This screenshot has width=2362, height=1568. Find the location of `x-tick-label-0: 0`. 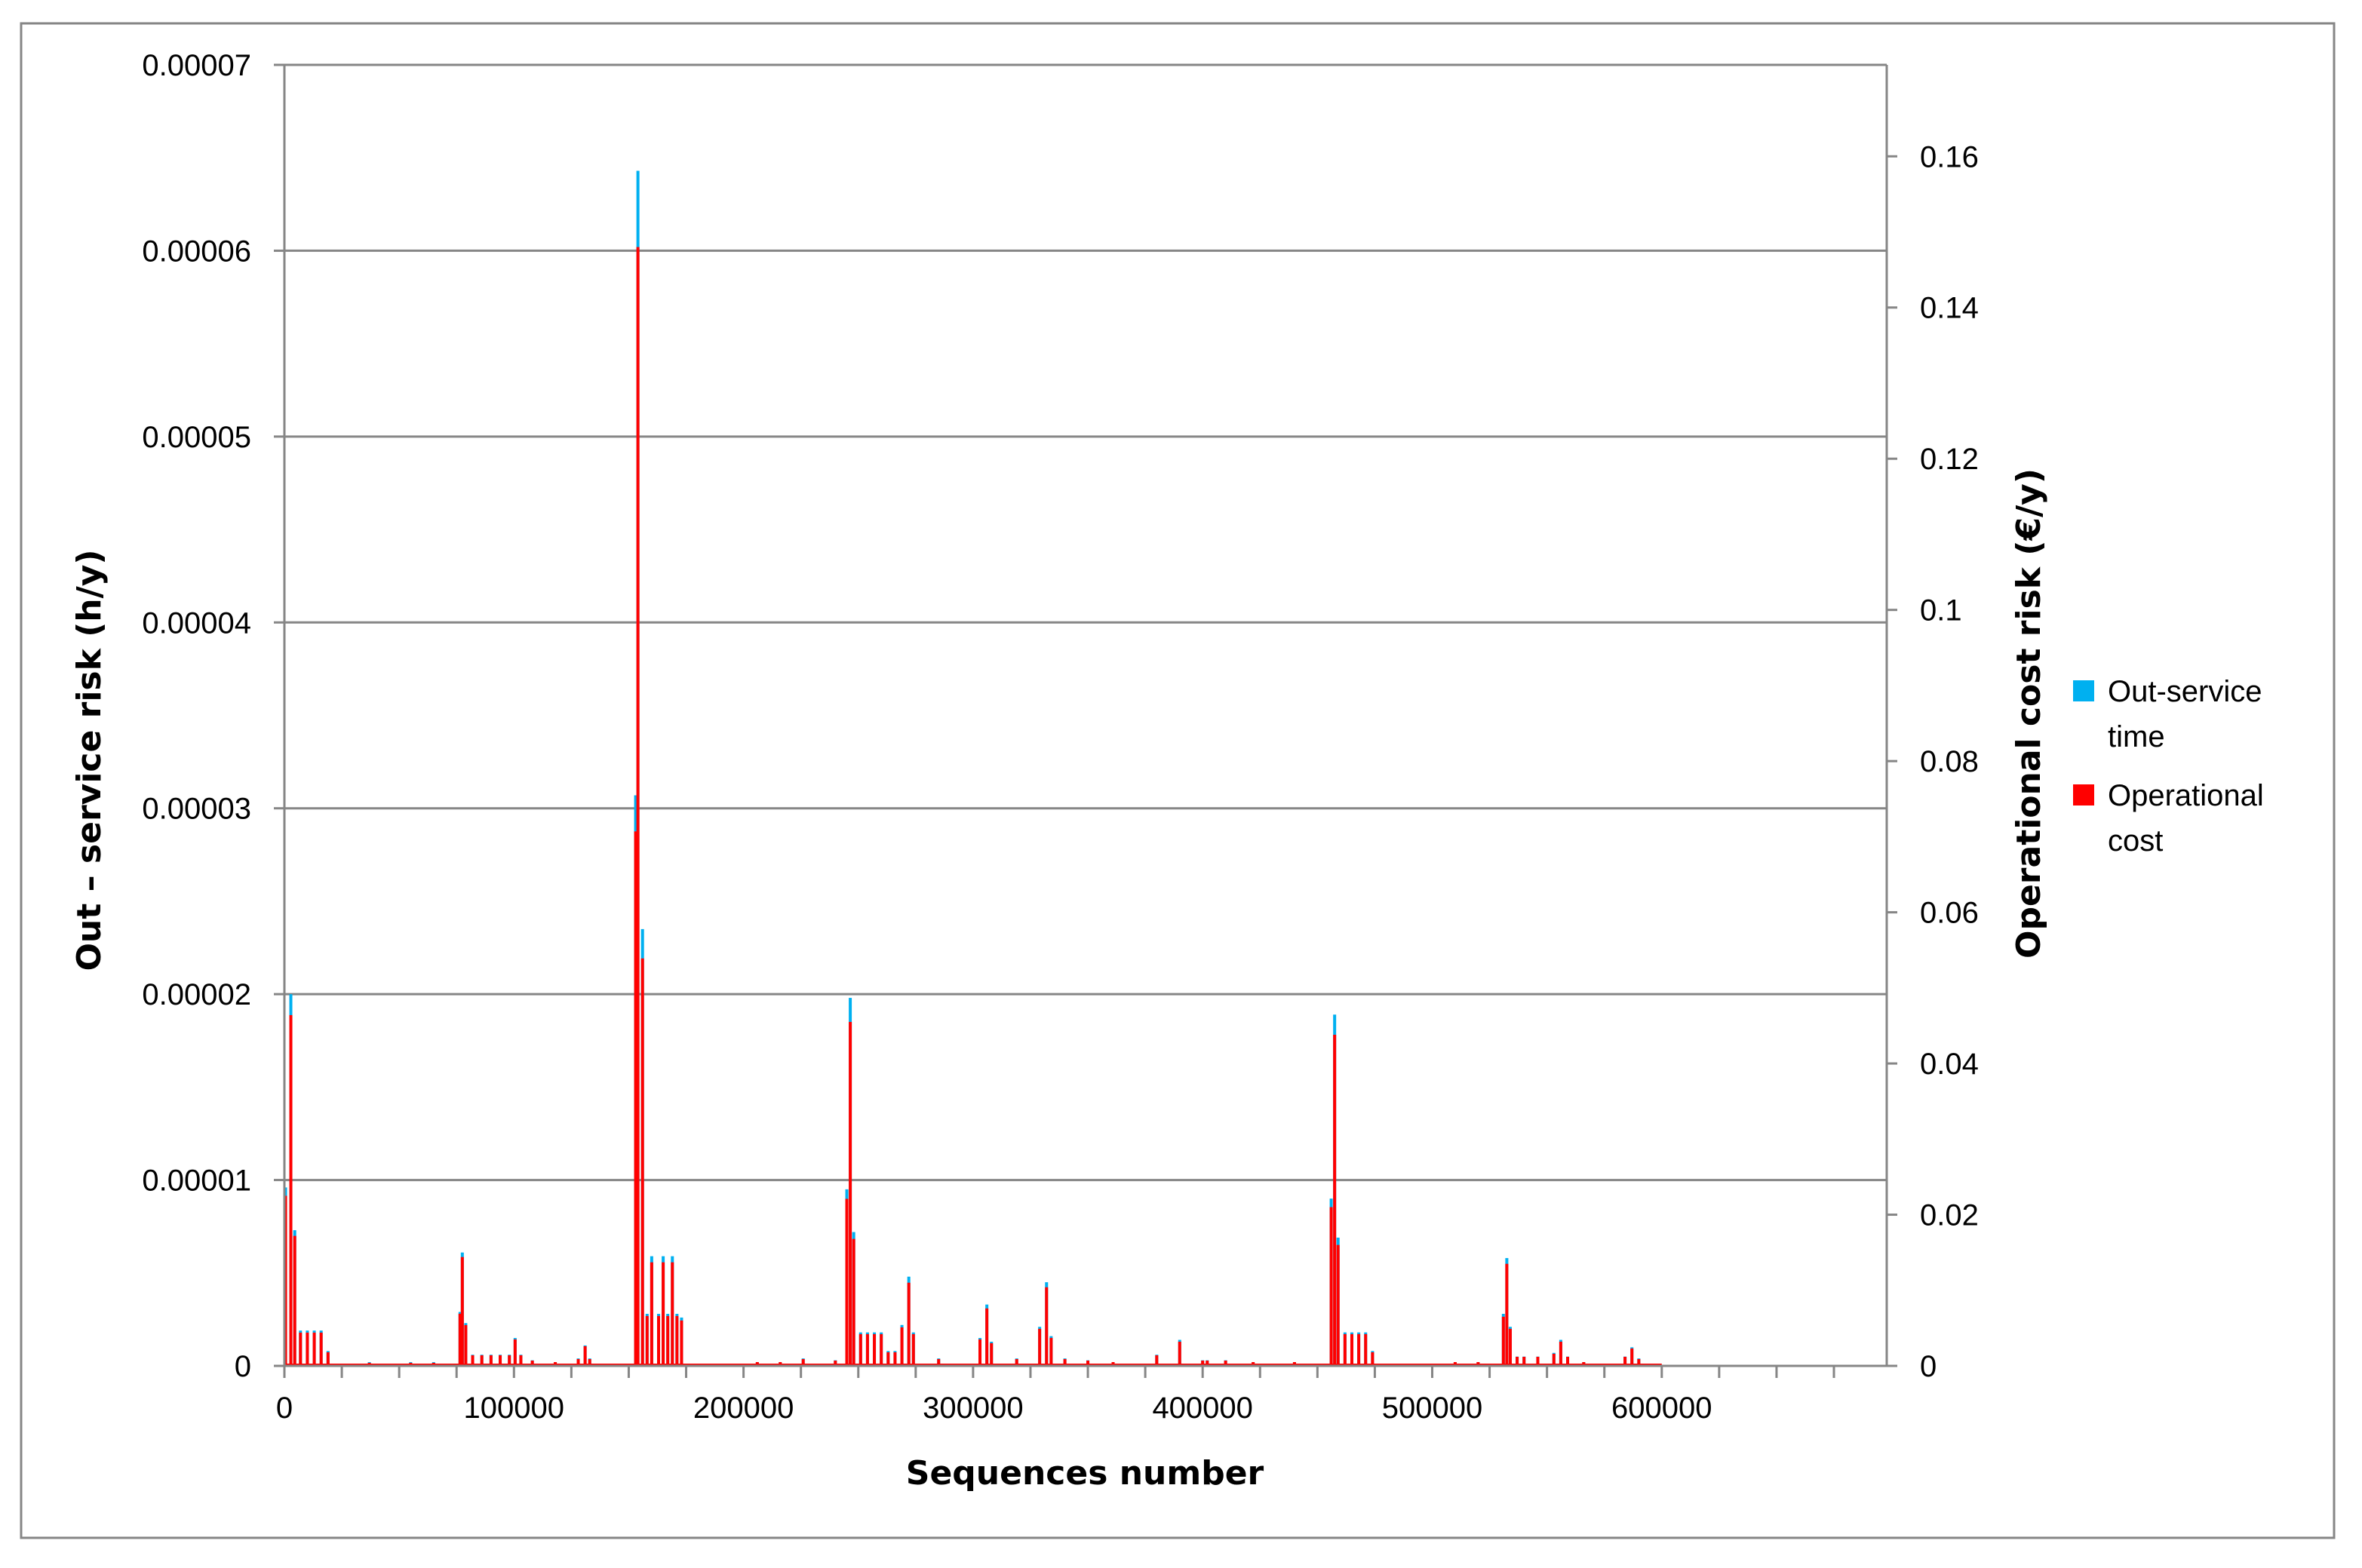

x-tick-label-0: 0 is located at coordinates (284, 1409).